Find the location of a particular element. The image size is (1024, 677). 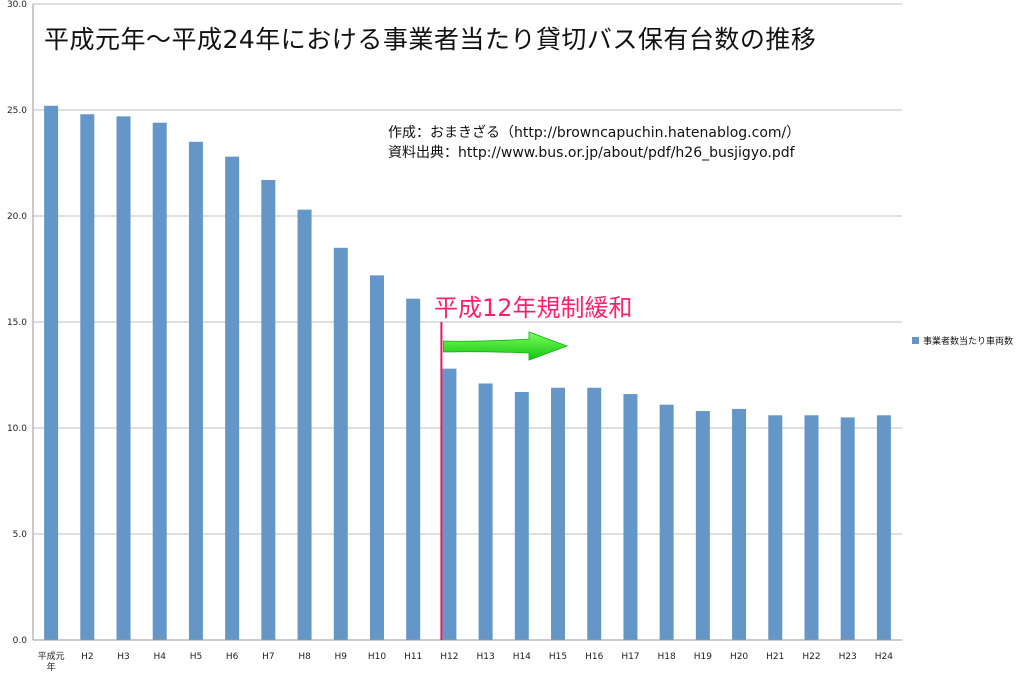

y-axis: 0.0 5.0 10.0 15.0 20.0 25.0 30.0 is located at coordinates (20, 323).